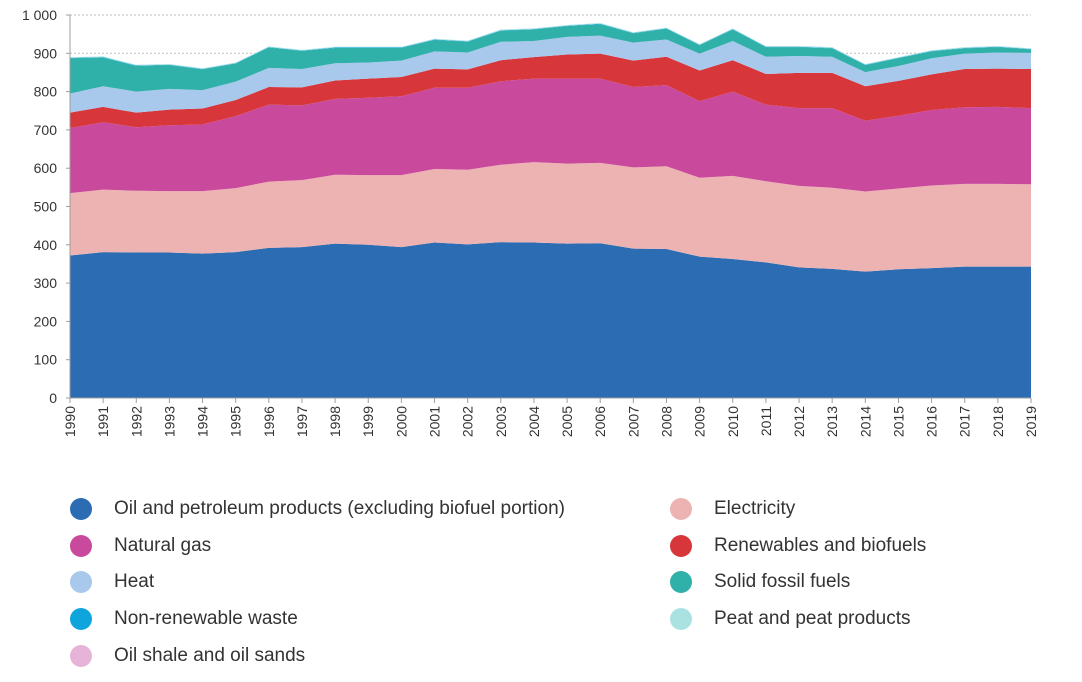  Describe the element at coordinates (782, 581) in the screenshot. I see `legend-label-solid-fossil: Solid fossil fuels` at that location.